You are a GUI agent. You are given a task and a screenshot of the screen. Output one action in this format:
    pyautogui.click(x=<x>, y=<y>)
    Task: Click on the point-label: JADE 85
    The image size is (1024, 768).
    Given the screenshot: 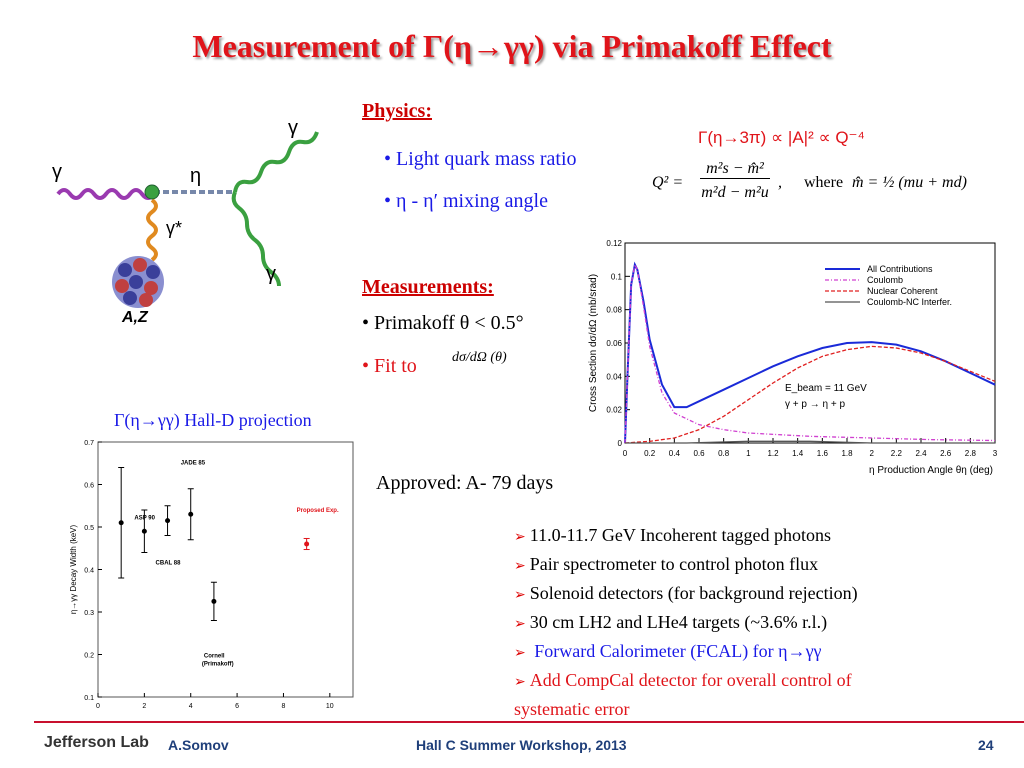 What is the action you would take?
    pyautogui.click(x=193, y=463)
    